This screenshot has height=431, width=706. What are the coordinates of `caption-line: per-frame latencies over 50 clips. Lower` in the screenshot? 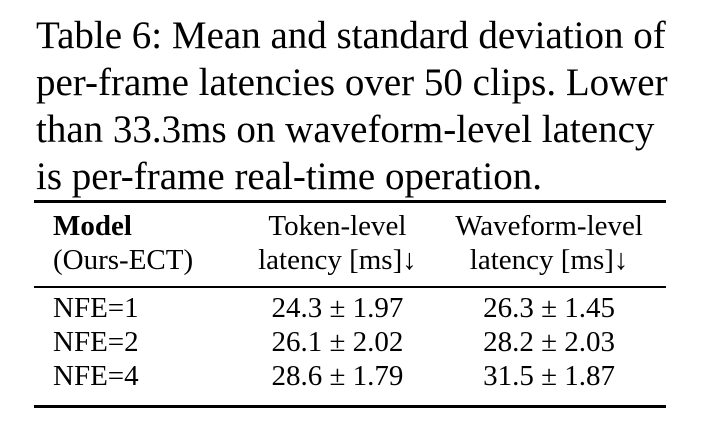 It's located at (352, 82).